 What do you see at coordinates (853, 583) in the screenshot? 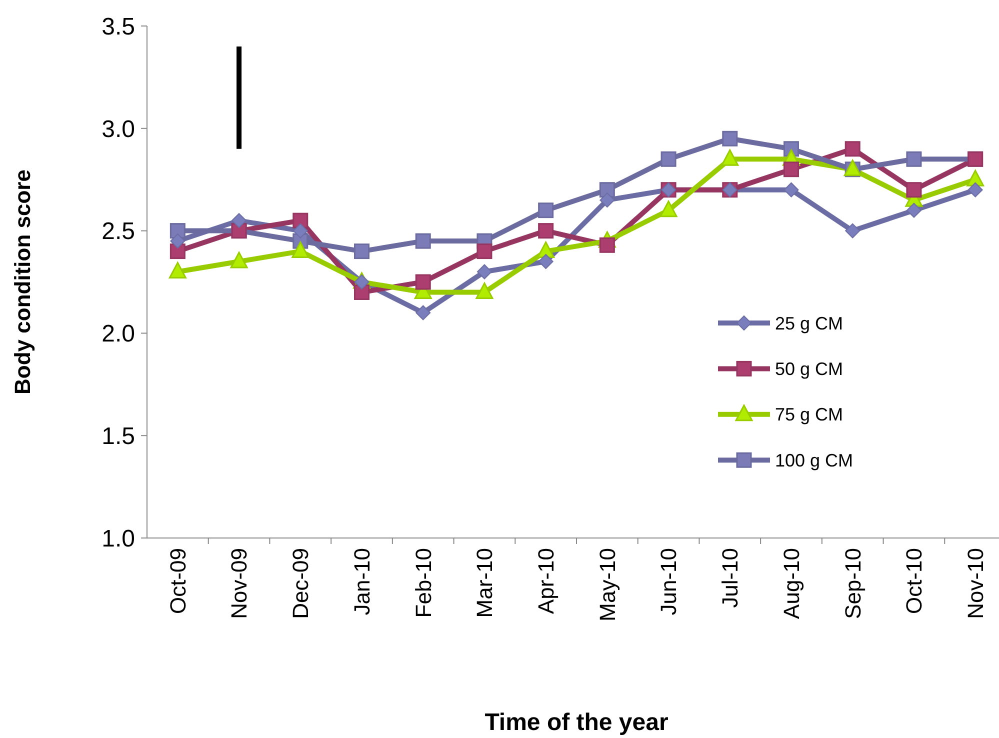
I see `x-tick-label: Sep-10` at bounding box center [853, 583].